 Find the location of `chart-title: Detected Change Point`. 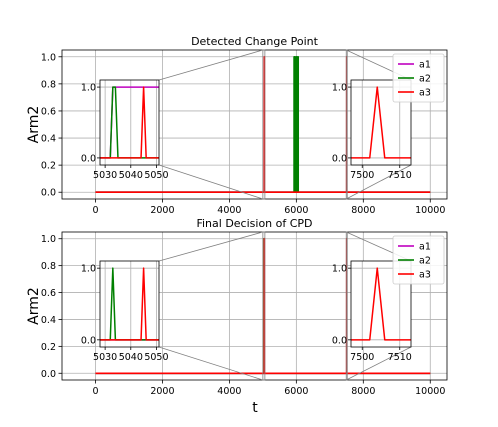

chart-title: Detected Change Point is located at coordinates (255, 41).